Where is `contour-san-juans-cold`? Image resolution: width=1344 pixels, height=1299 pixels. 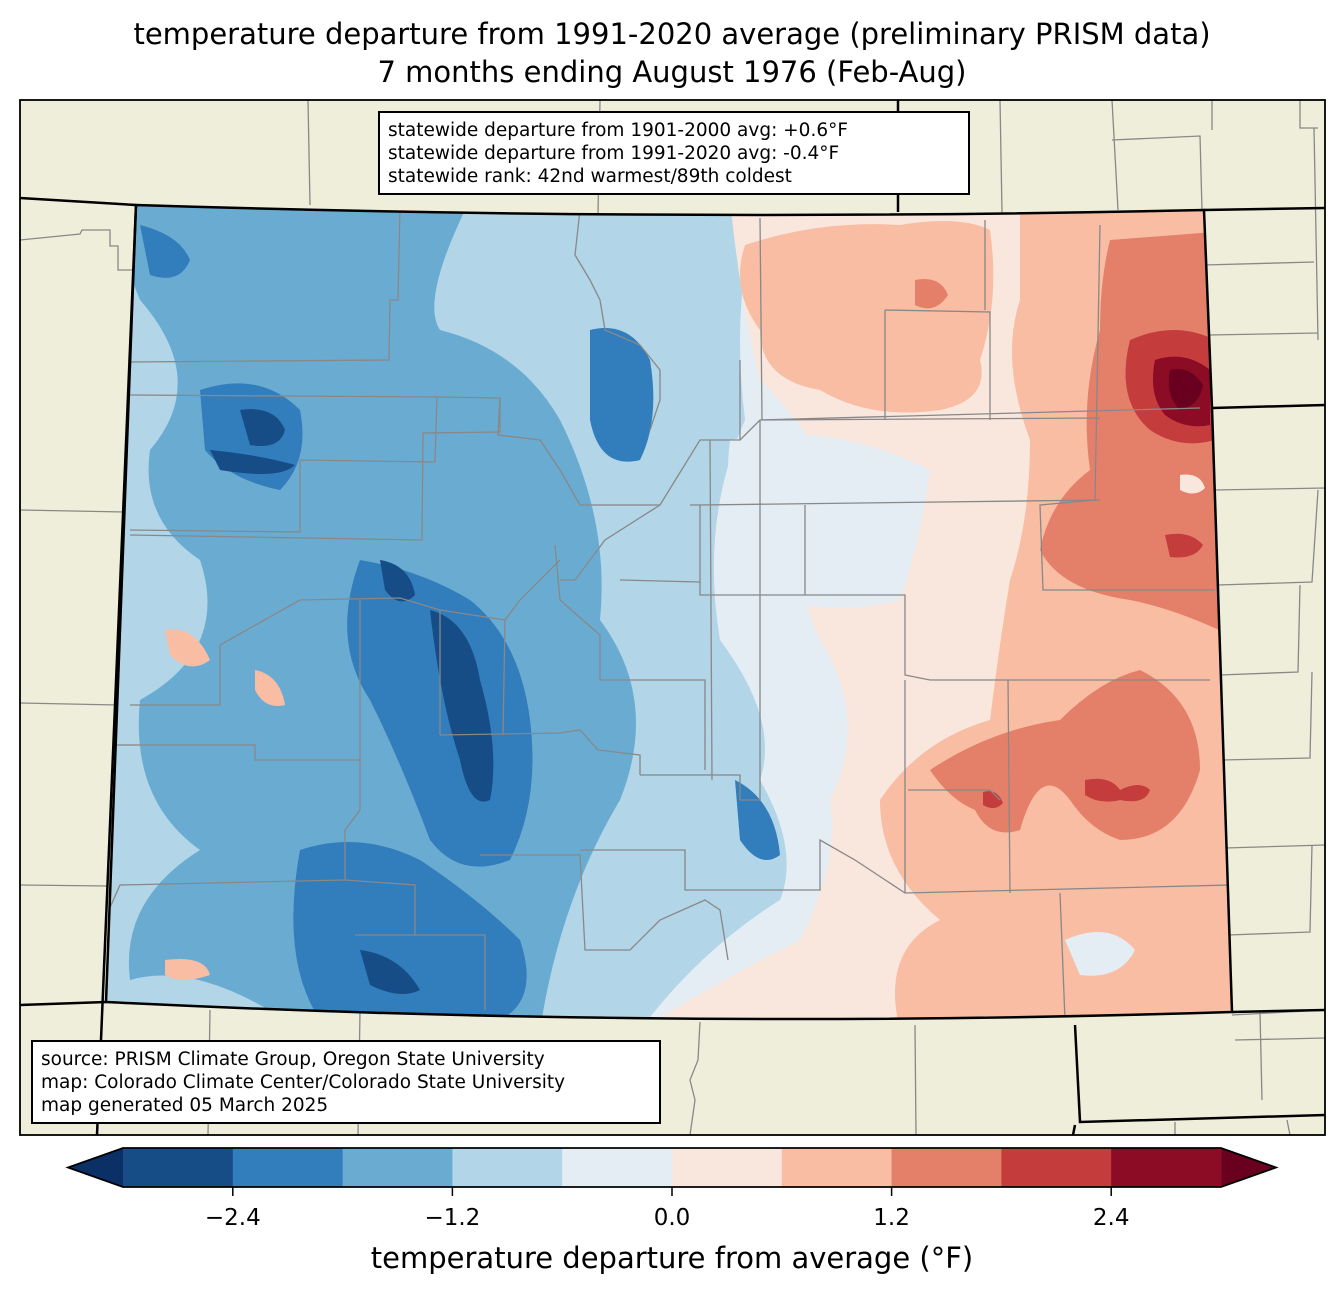 contour-san-juans-cold is located at coordinates (410, 931).